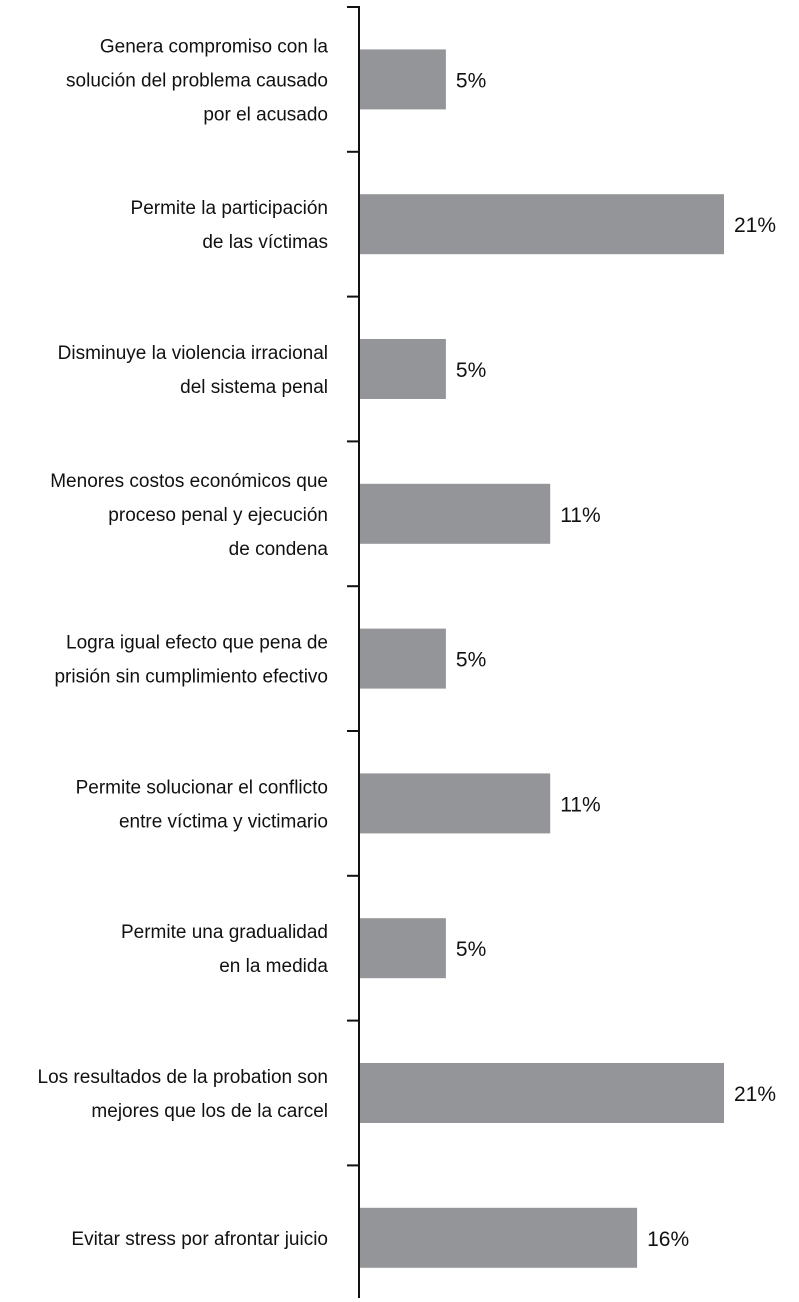 The image size is (799, 1302). I want to click on category-label: Los resultados de la probation son, so click(183, 1077).